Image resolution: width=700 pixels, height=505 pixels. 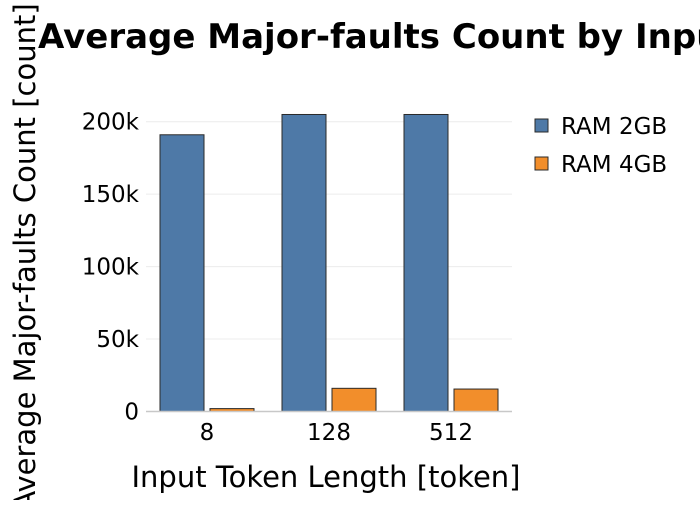 I want to click on x-axis-title: Input Token Length [token], so click(x=325, y=477).